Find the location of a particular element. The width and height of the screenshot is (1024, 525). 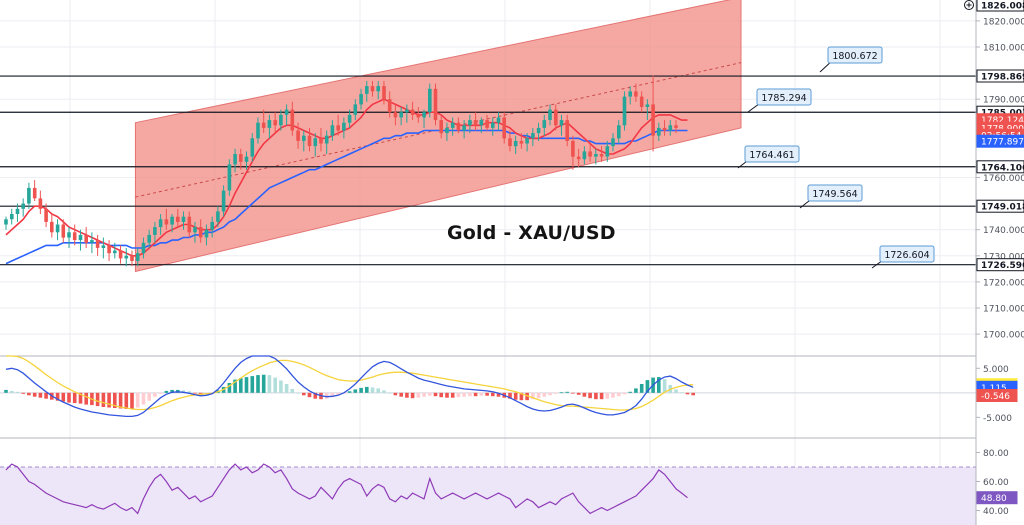

price-tick-label: 1820.000 is located at coordinates (1003, 22).